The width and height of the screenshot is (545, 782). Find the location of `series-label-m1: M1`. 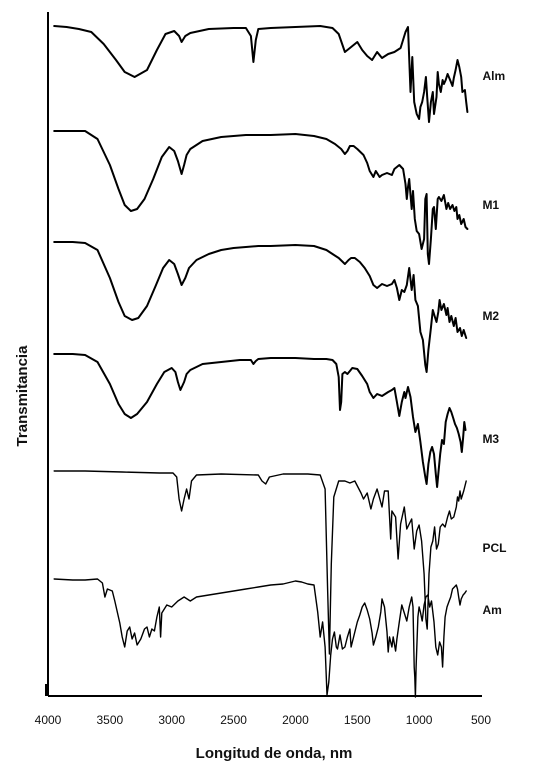

series-label-m1: M1 is located at coordinates (490, 205).